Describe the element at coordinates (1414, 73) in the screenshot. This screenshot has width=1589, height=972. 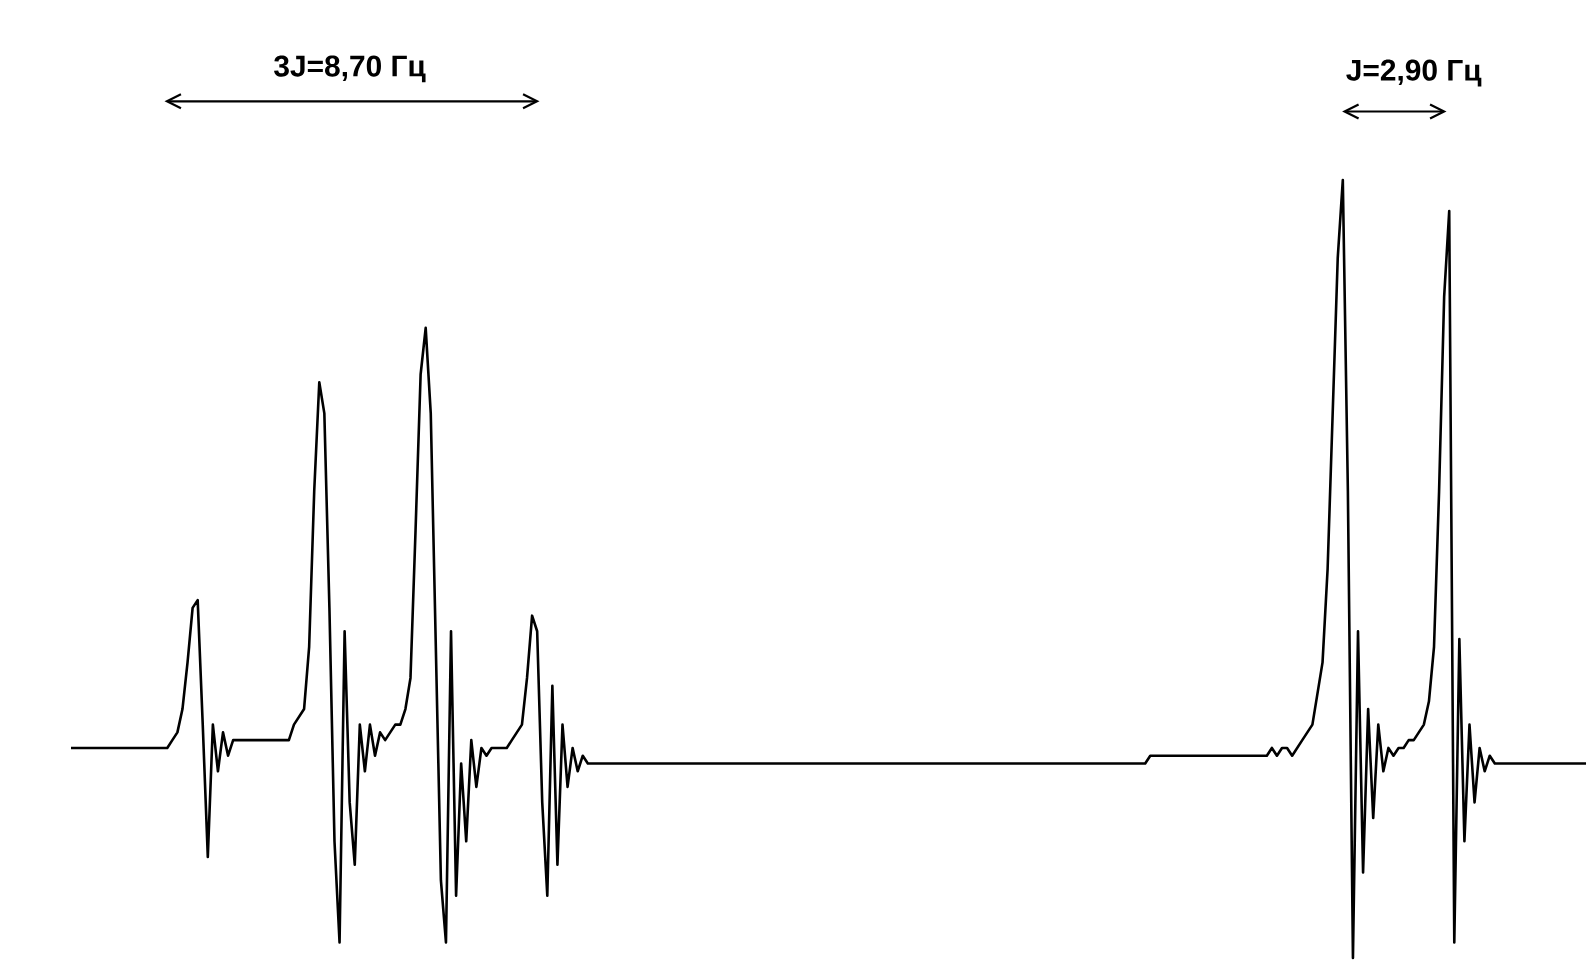
I see `text: J=2,90 Гц` at that location.